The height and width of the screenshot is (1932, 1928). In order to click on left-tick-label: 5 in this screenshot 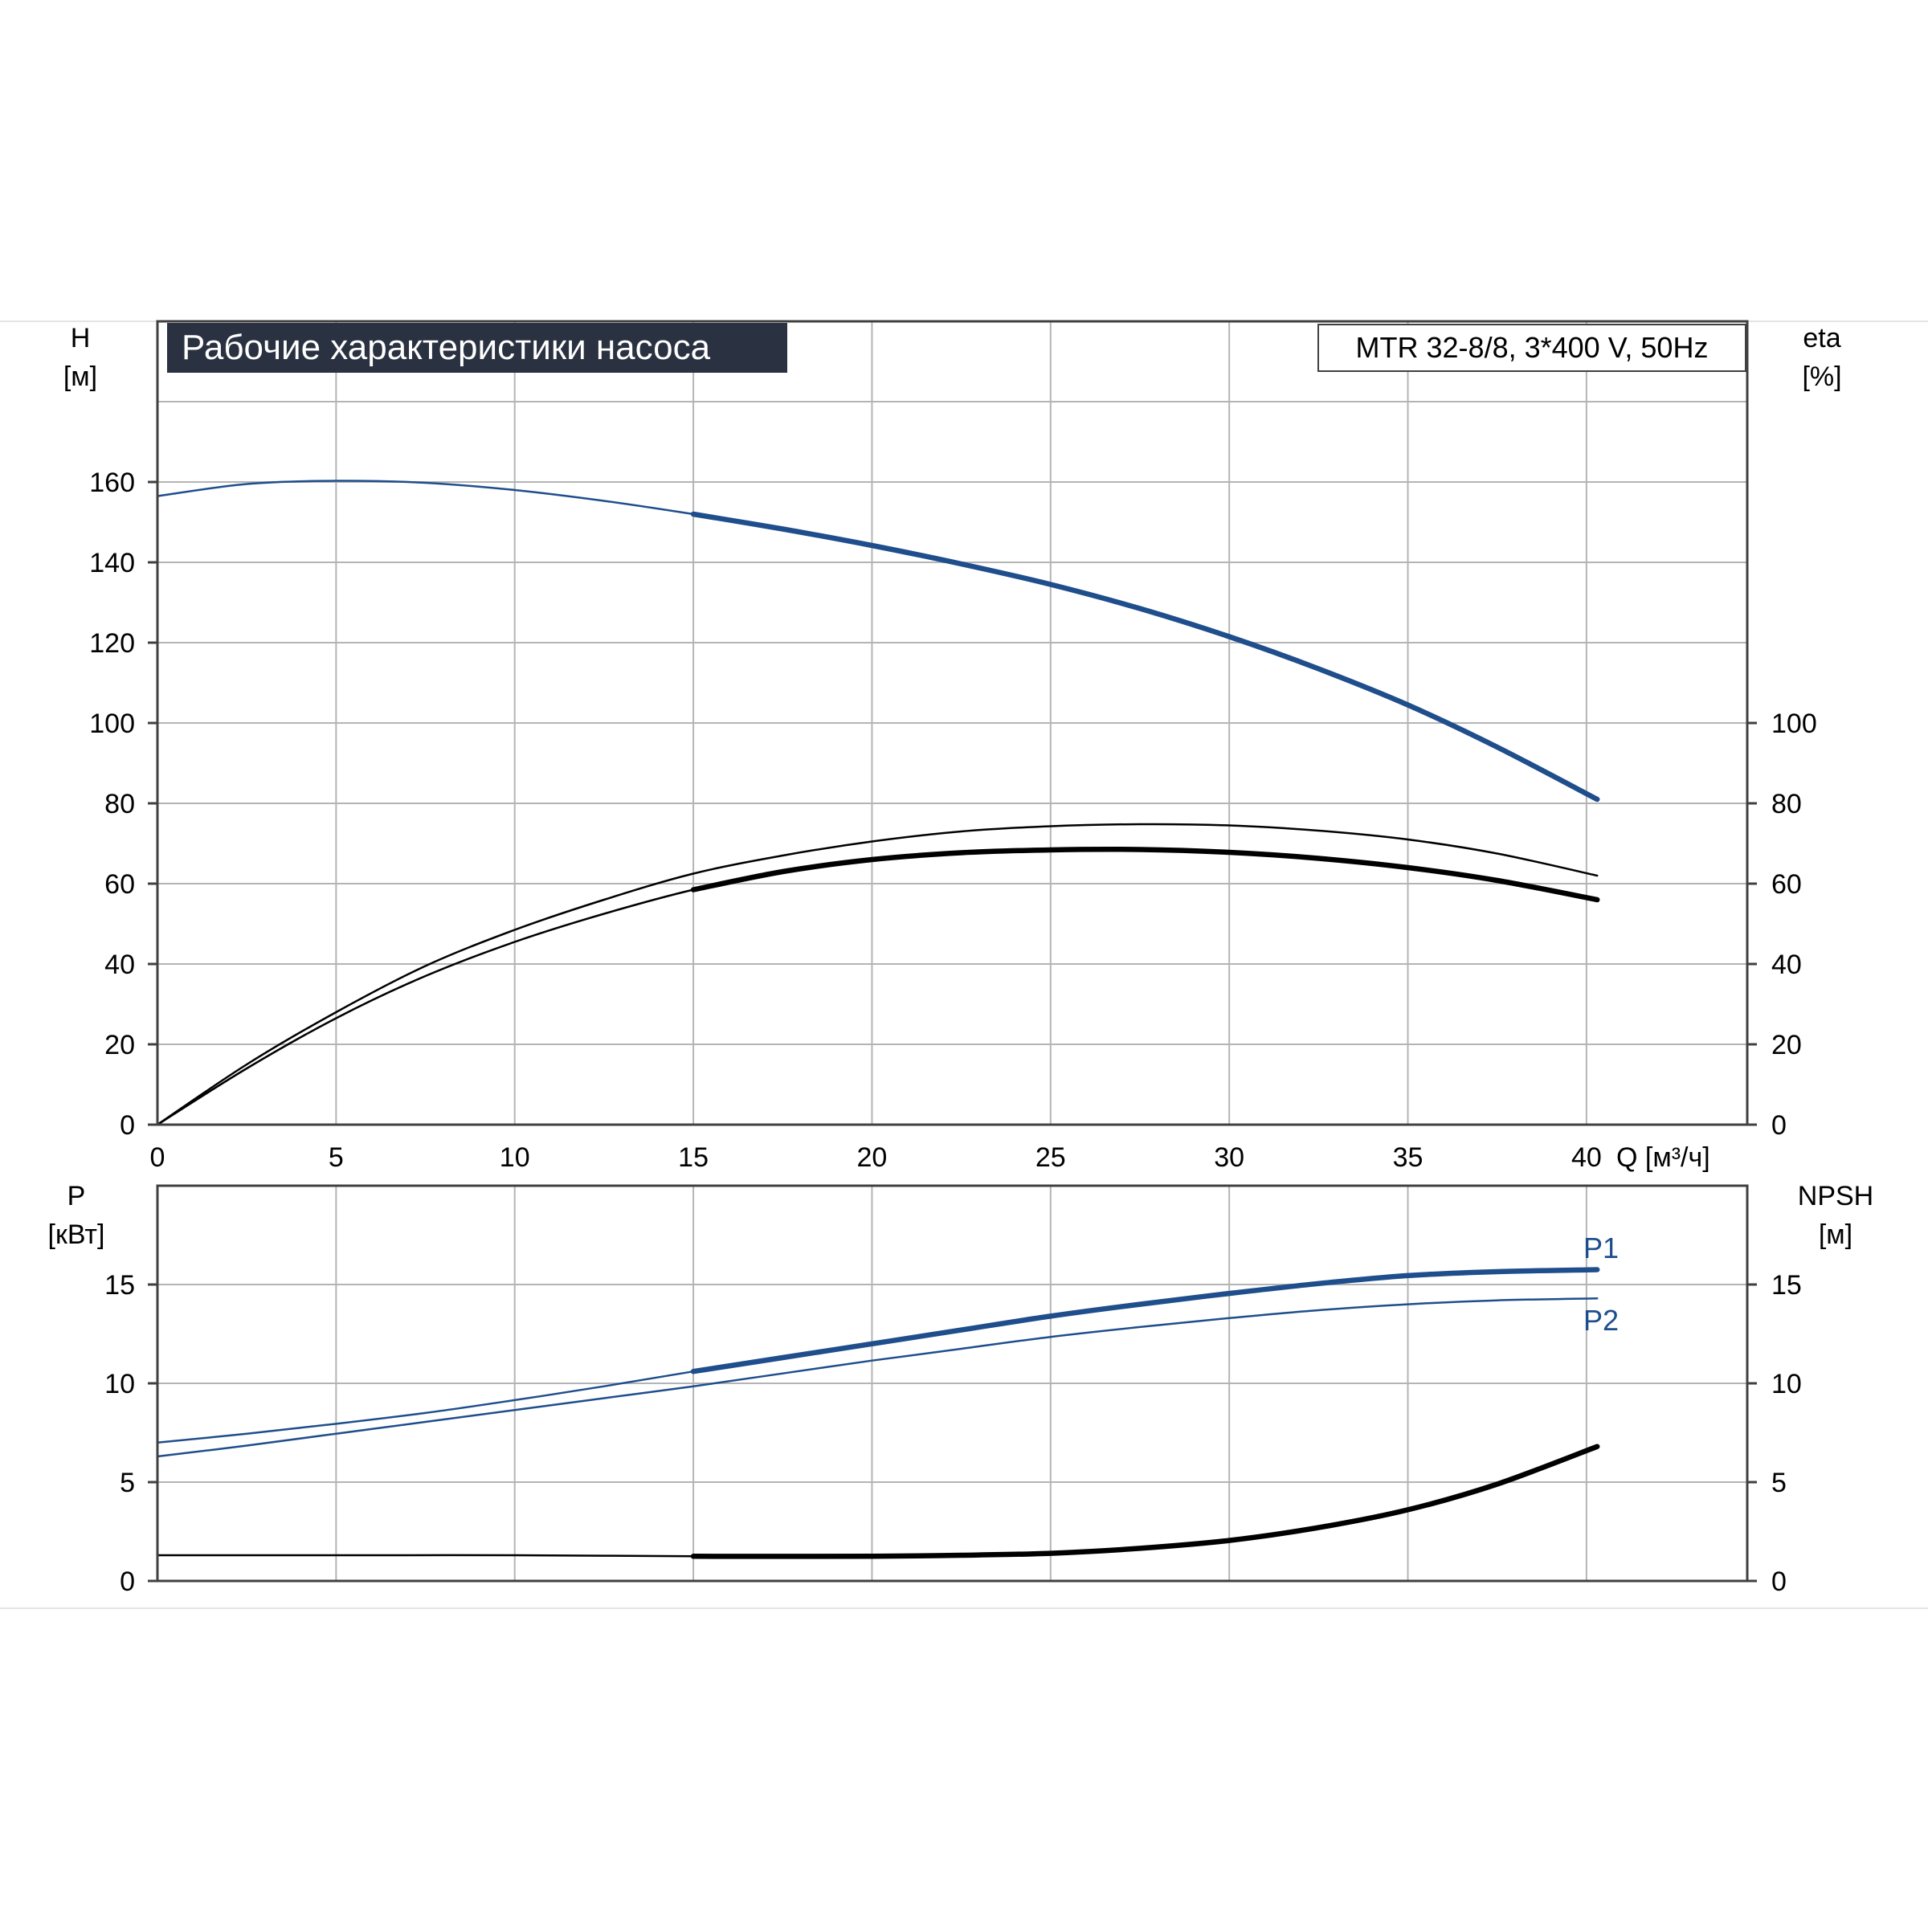, I will do `click(128, 1483)`.